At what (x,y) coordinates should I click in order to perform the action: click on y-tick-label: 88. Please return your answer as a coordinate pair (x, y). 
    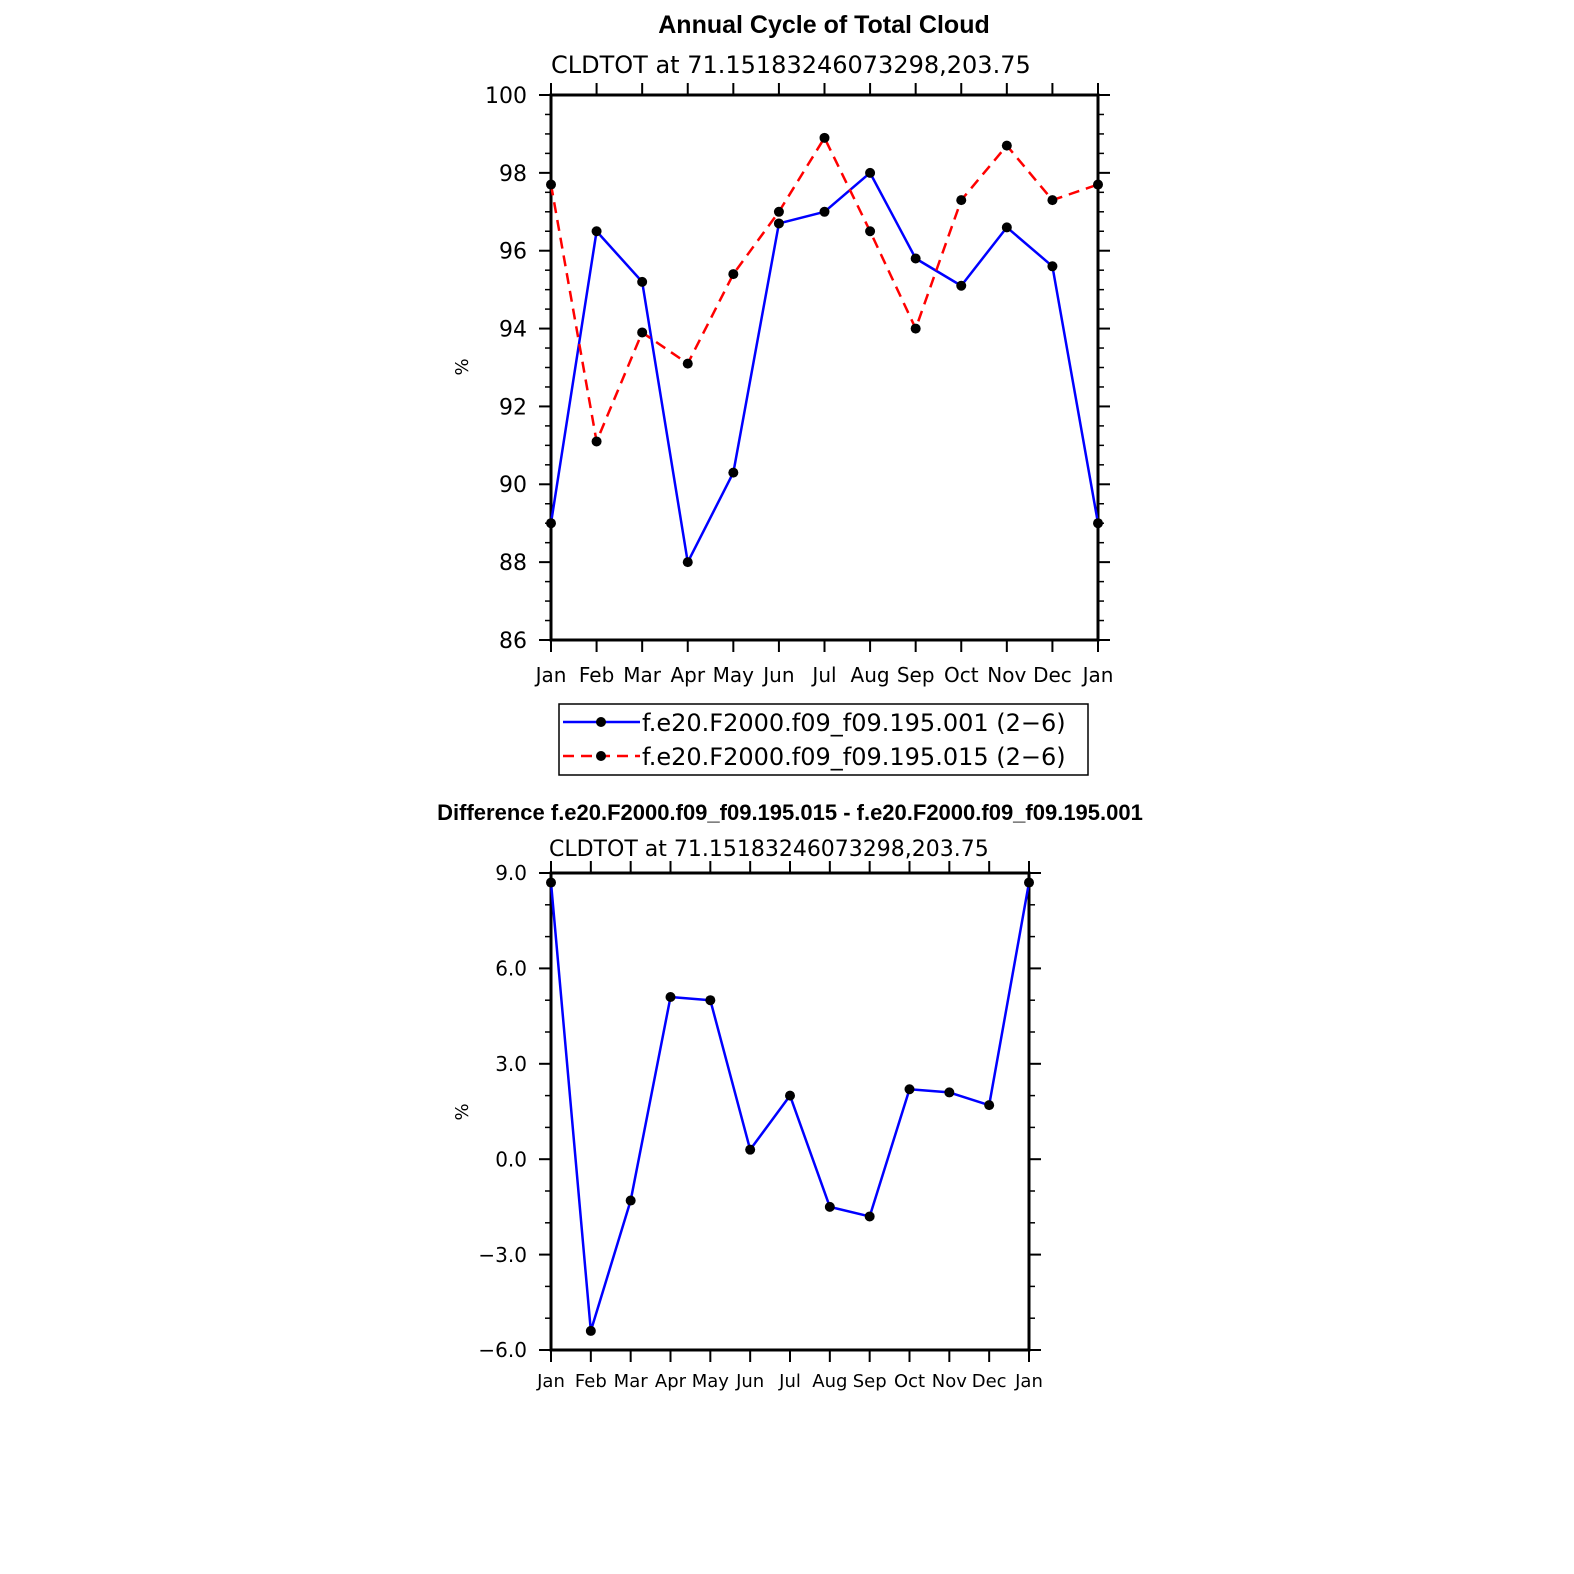
    Looking at the image, I should click on (513, 563).